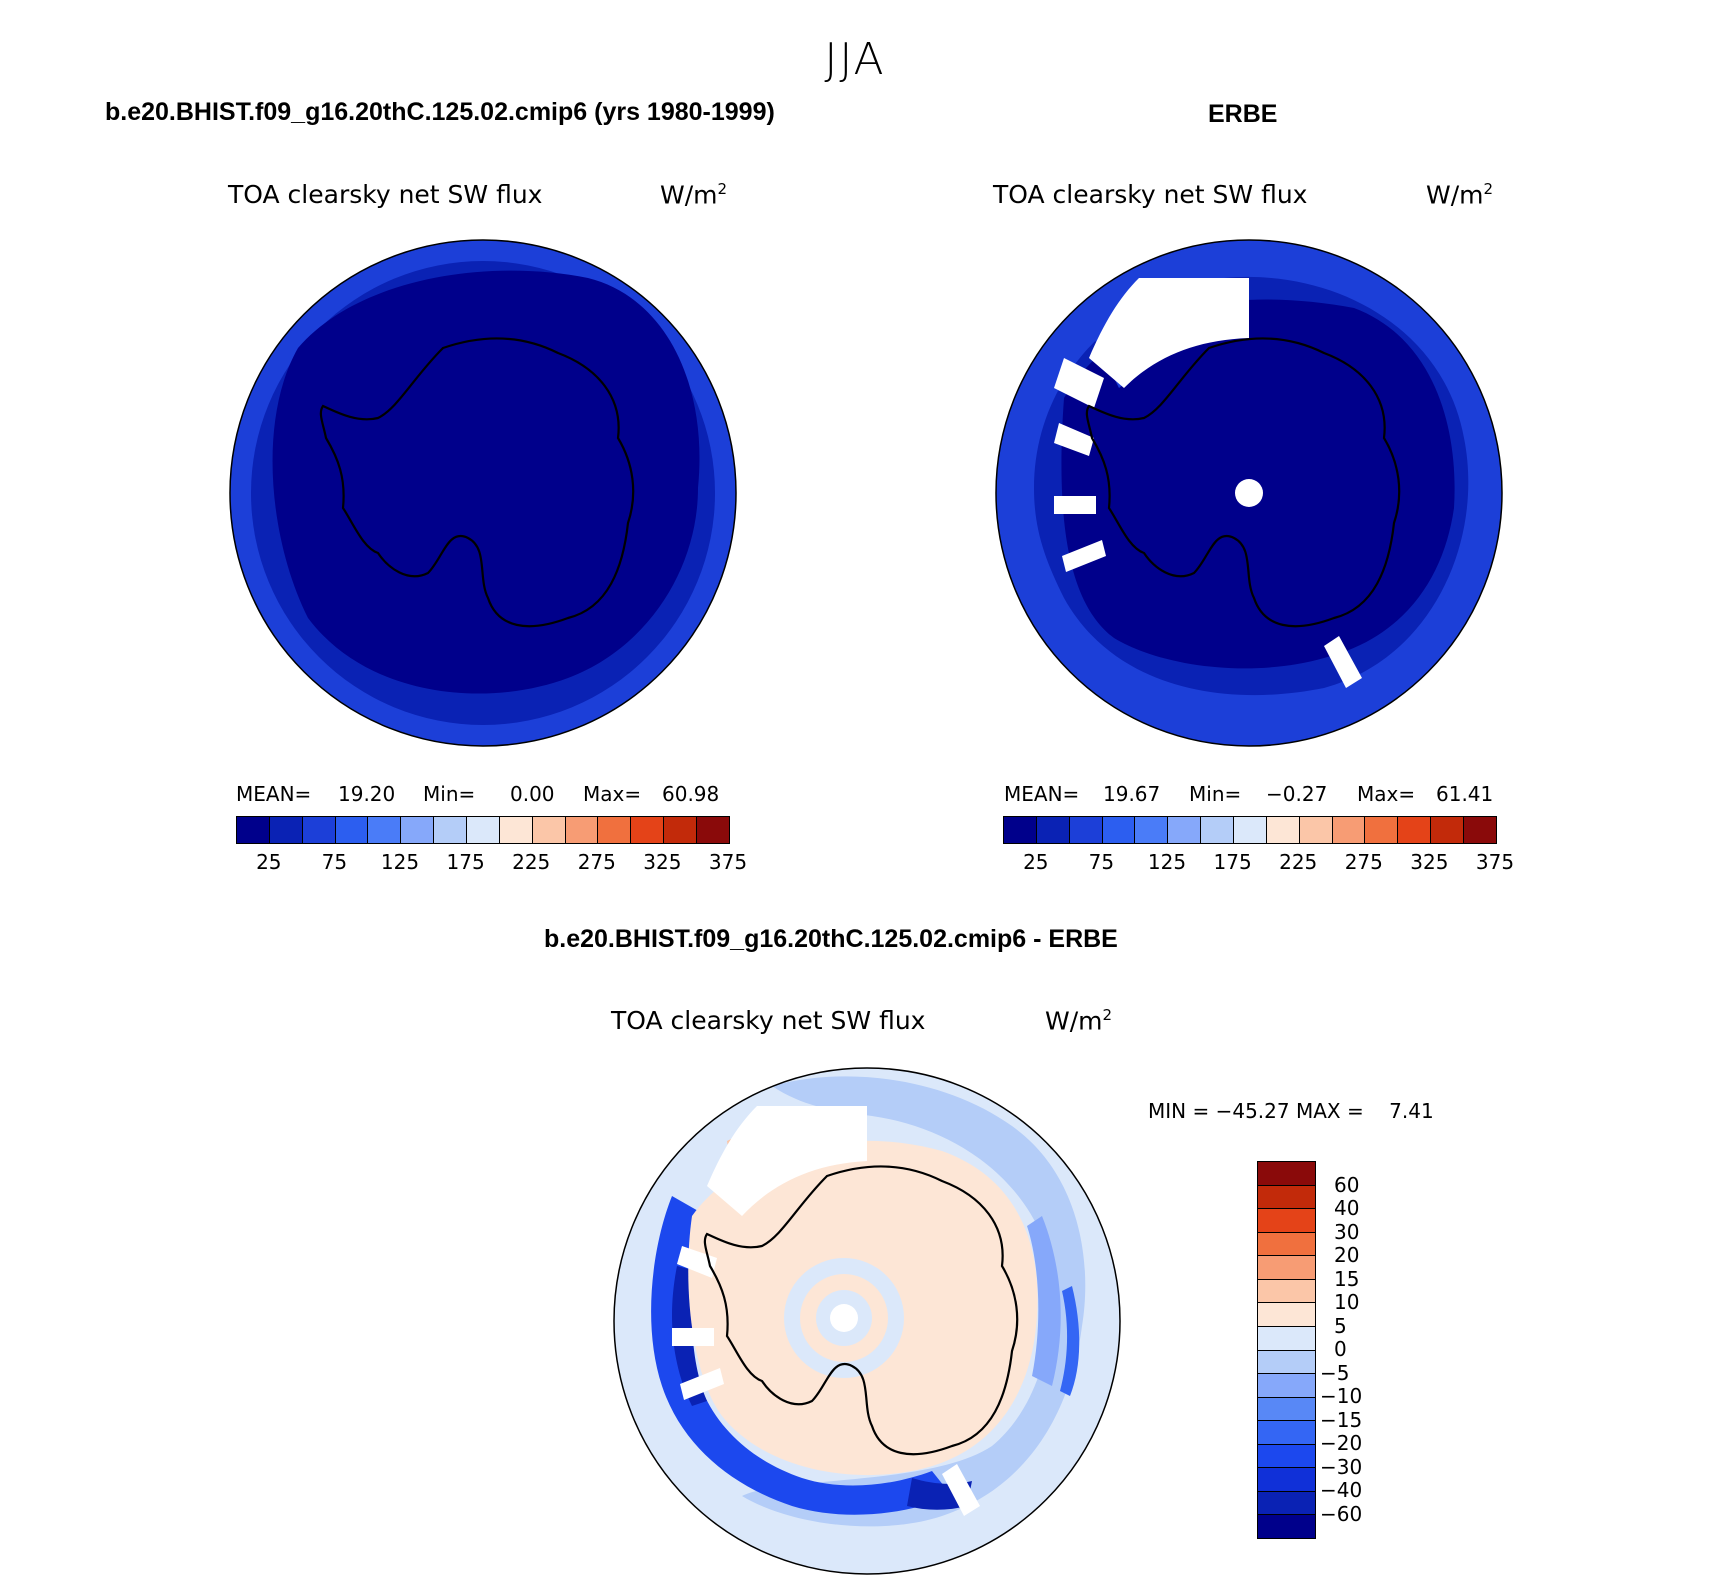 The height and width of the screenshot is (1576, 1710). What do you see at coordinates (855, 59) in the screenshot?
I see `figure-title: JJA` at bounding box center [855, 59].